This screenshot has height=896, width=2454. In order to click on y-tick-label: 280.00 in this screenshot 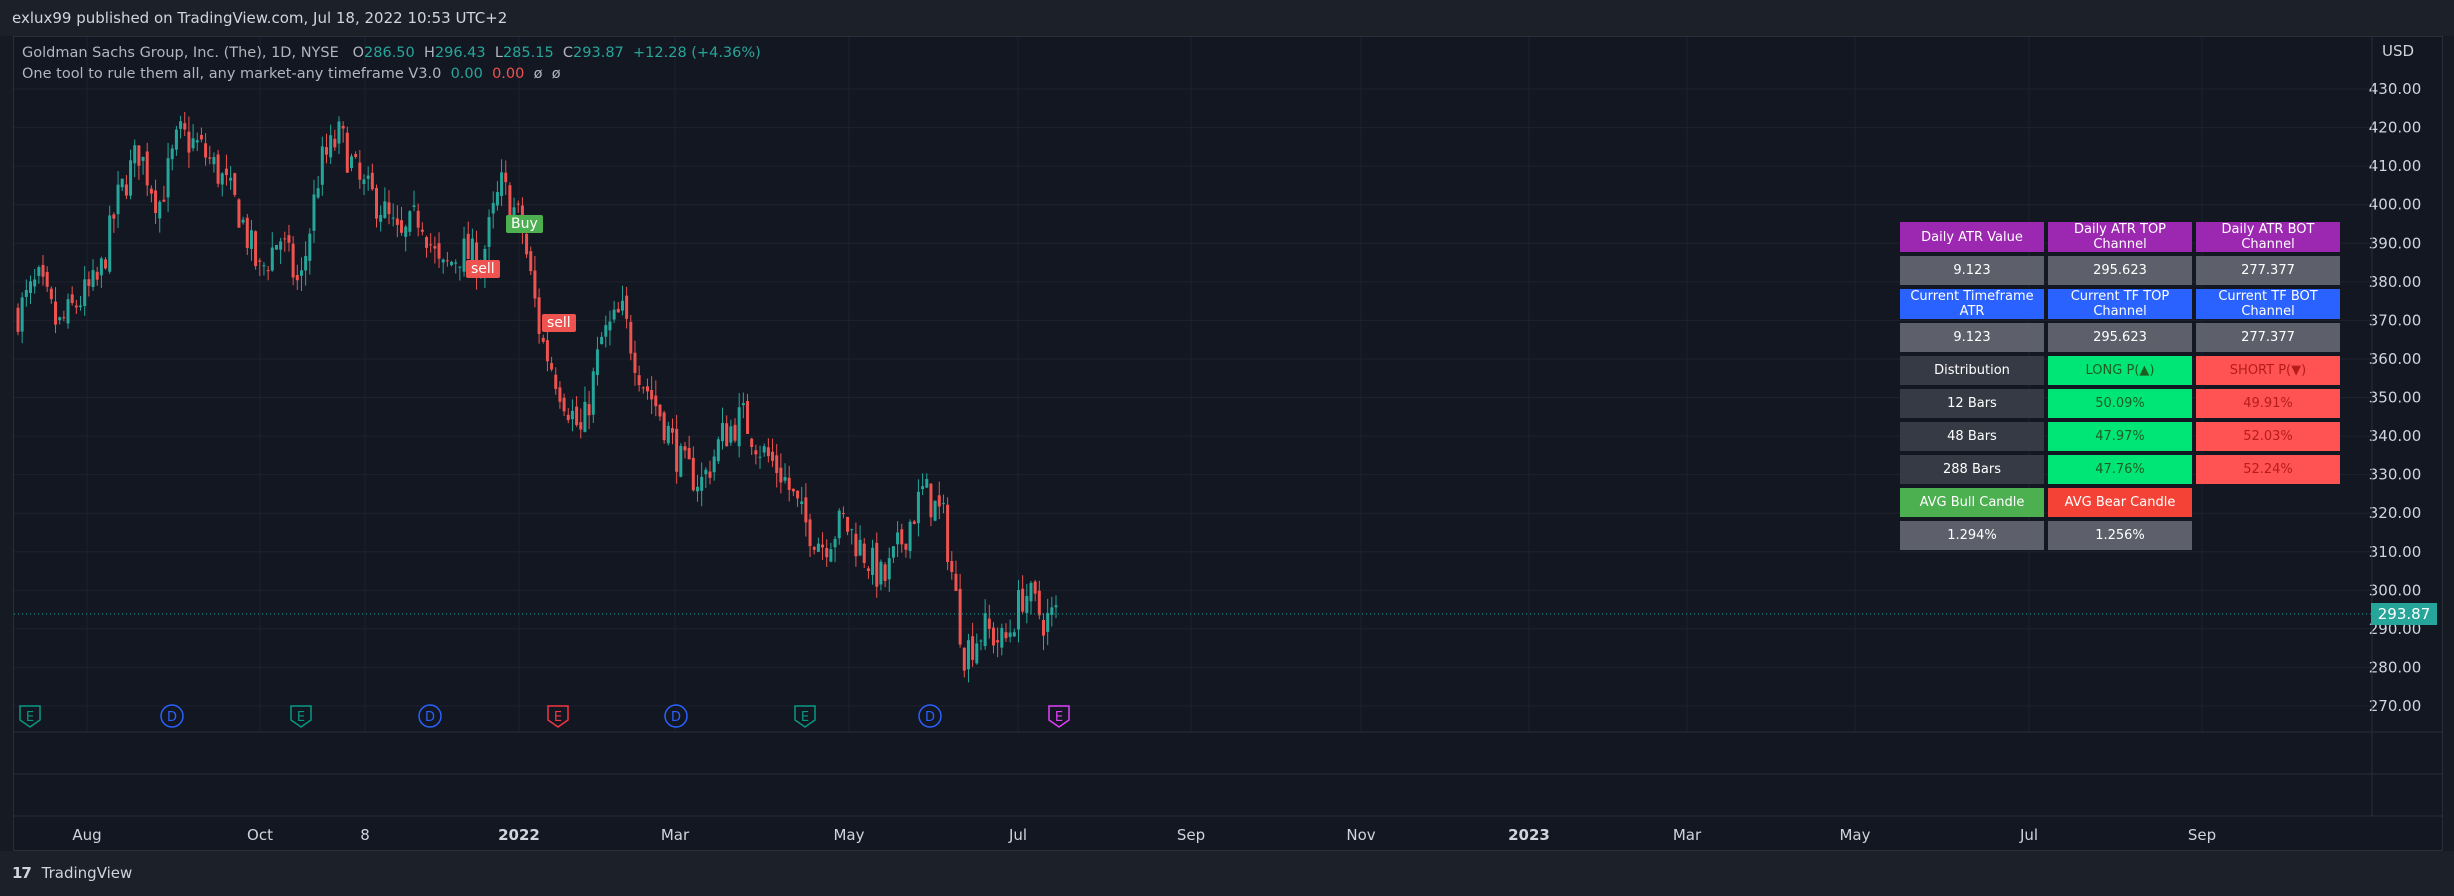, I will do `click(2395, 667)`.